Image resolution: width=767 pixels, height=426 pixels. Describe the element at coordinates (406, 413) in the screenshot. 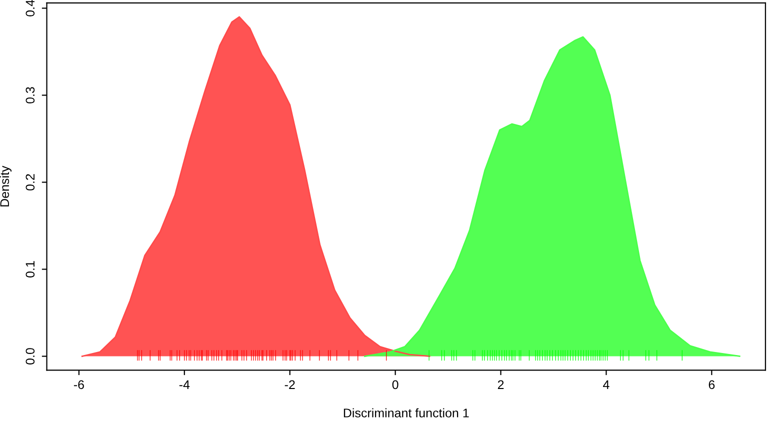

I see `x-axis-title: Discriminant function 1` at that location.